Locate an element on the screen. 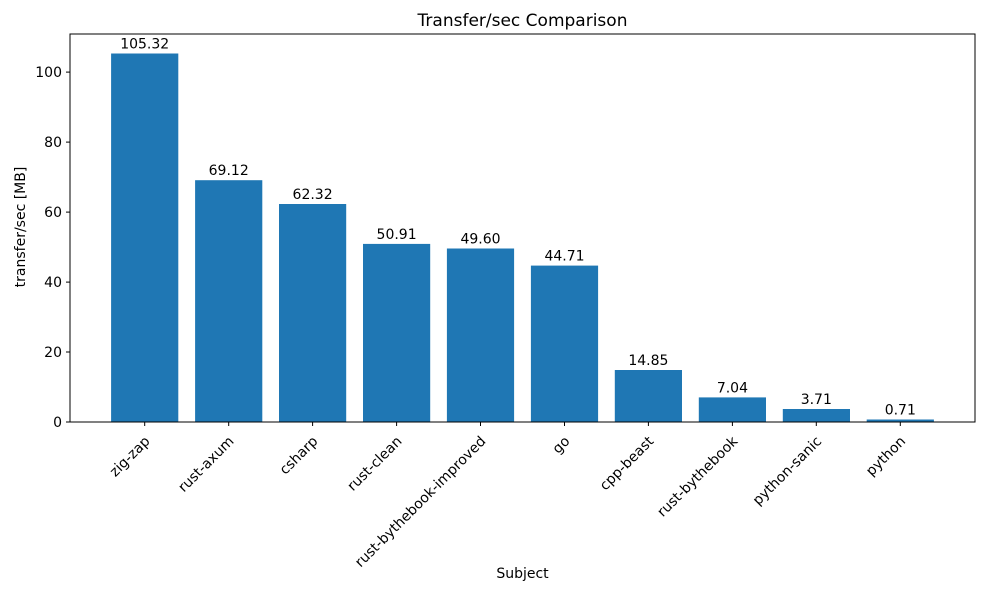 This screenshot has height=604, width=1000. bar-value-label: 0.71 is located at coordinates (900, 411).